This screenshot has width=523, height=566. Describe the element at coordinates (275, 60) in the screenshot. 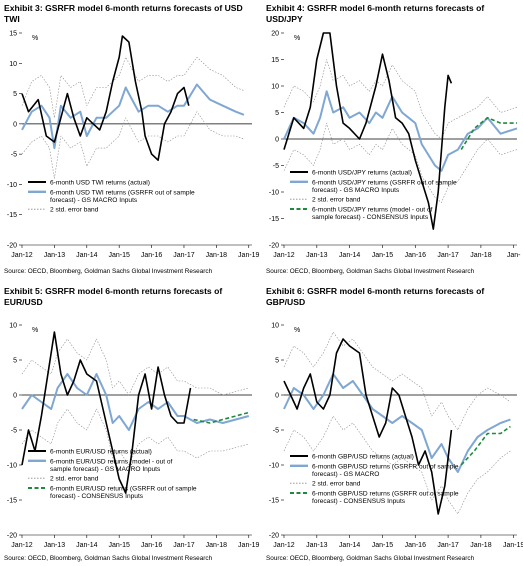

I see `y-tick-label: 15` at that location.